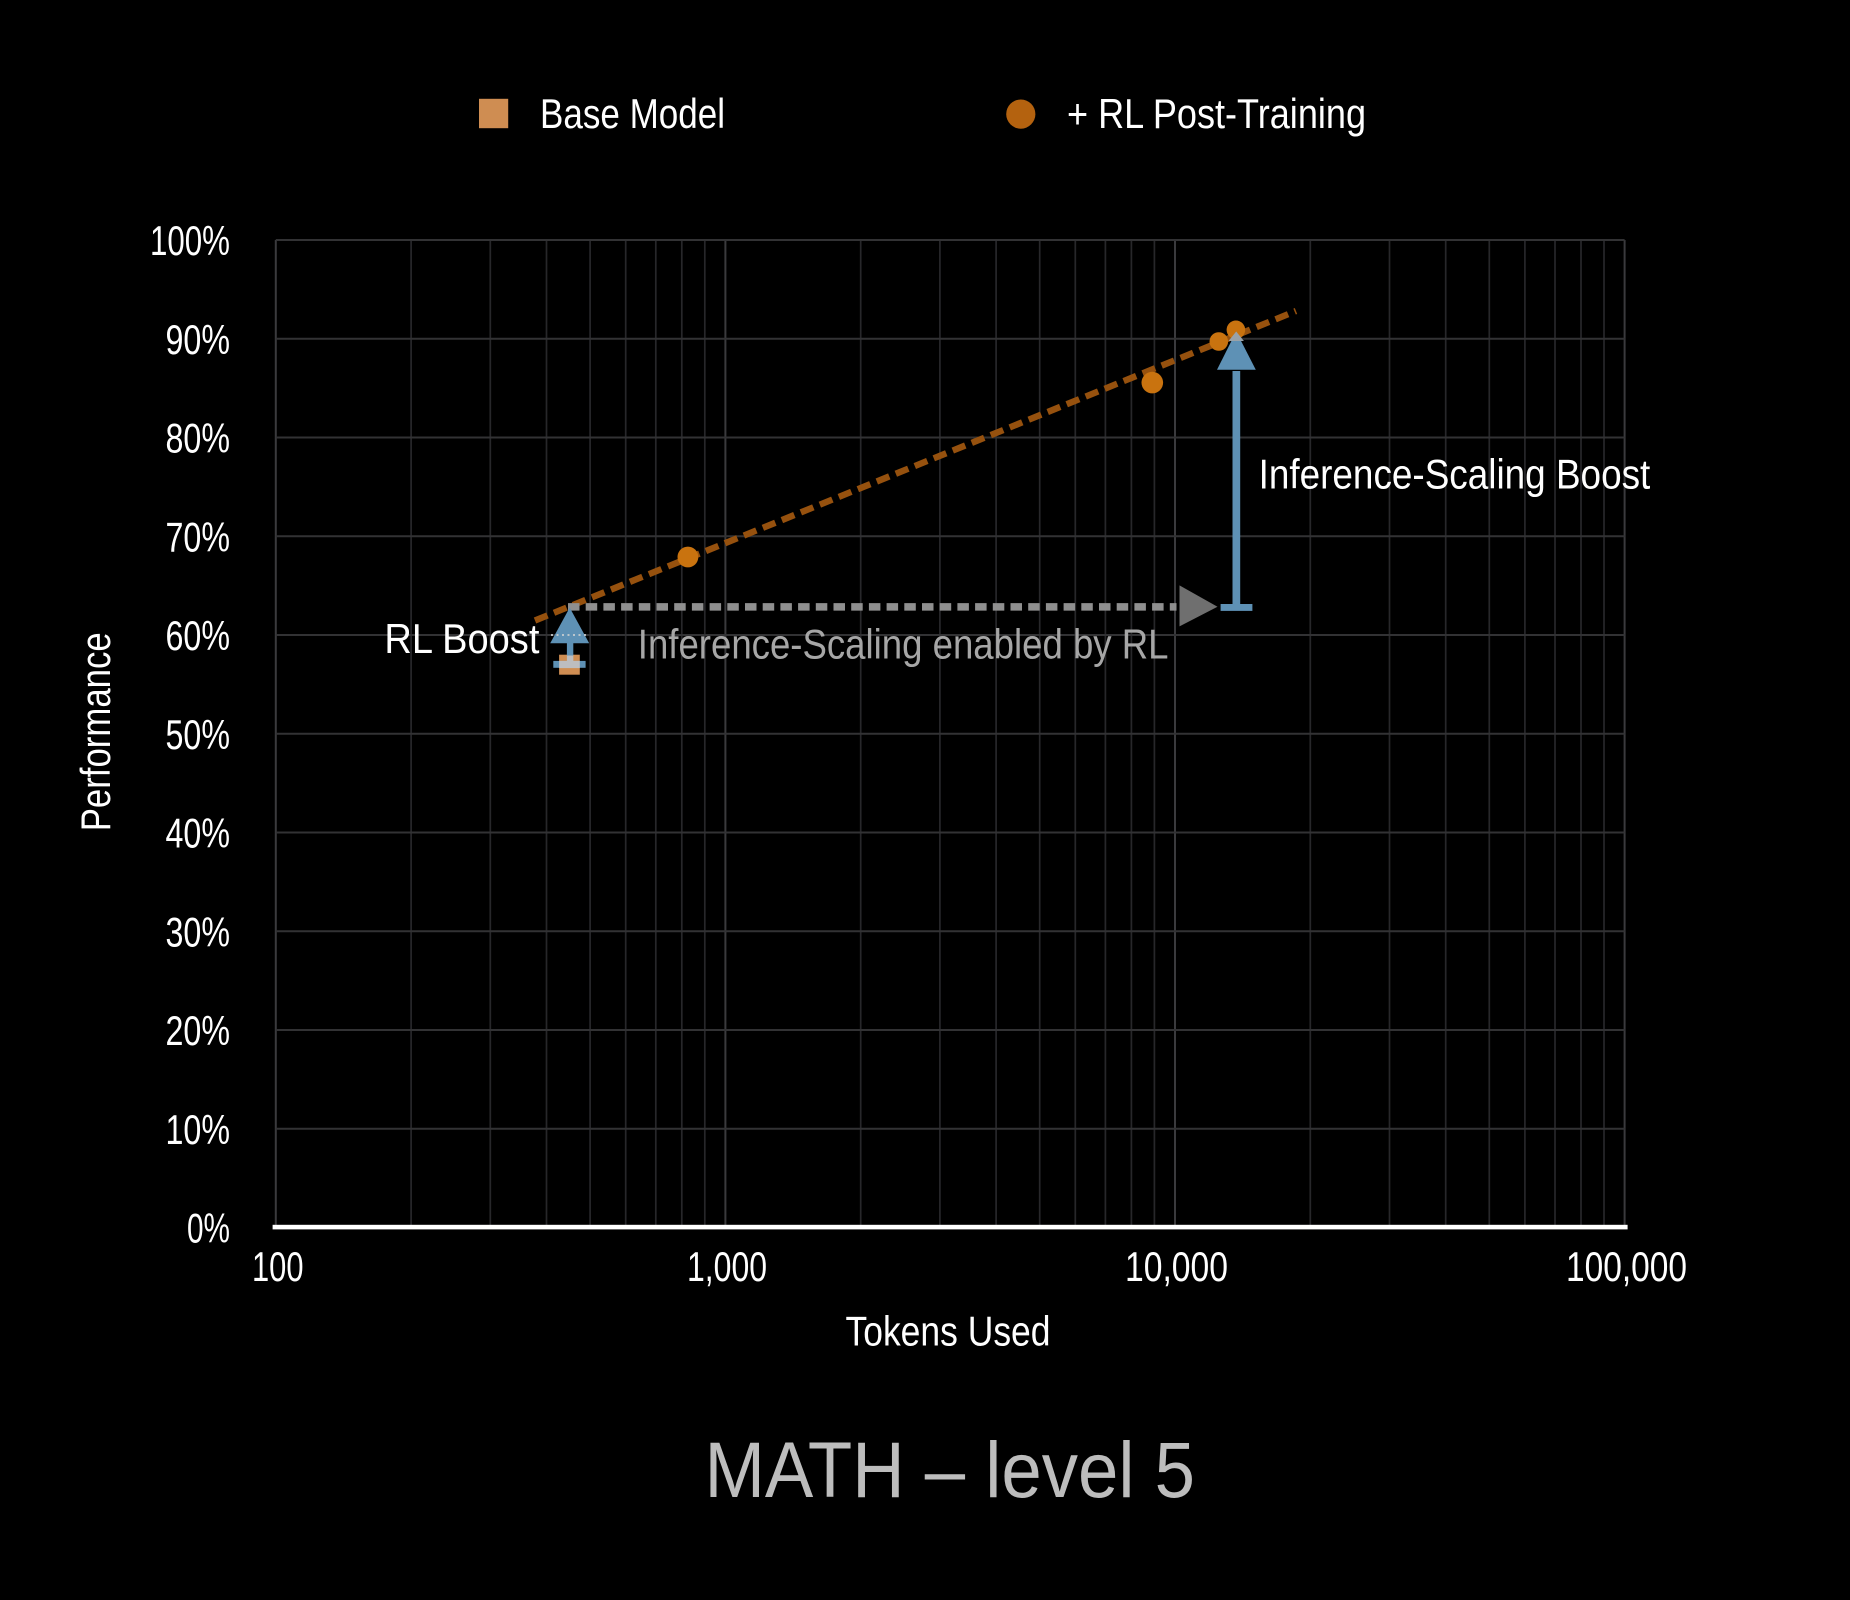 The width and height of the screenshot is (1850, 1600). What do you see at coordinates (198, 1129) in the screenshot?
I see `svg-text: 10%` at bounding box center [198, 1129].